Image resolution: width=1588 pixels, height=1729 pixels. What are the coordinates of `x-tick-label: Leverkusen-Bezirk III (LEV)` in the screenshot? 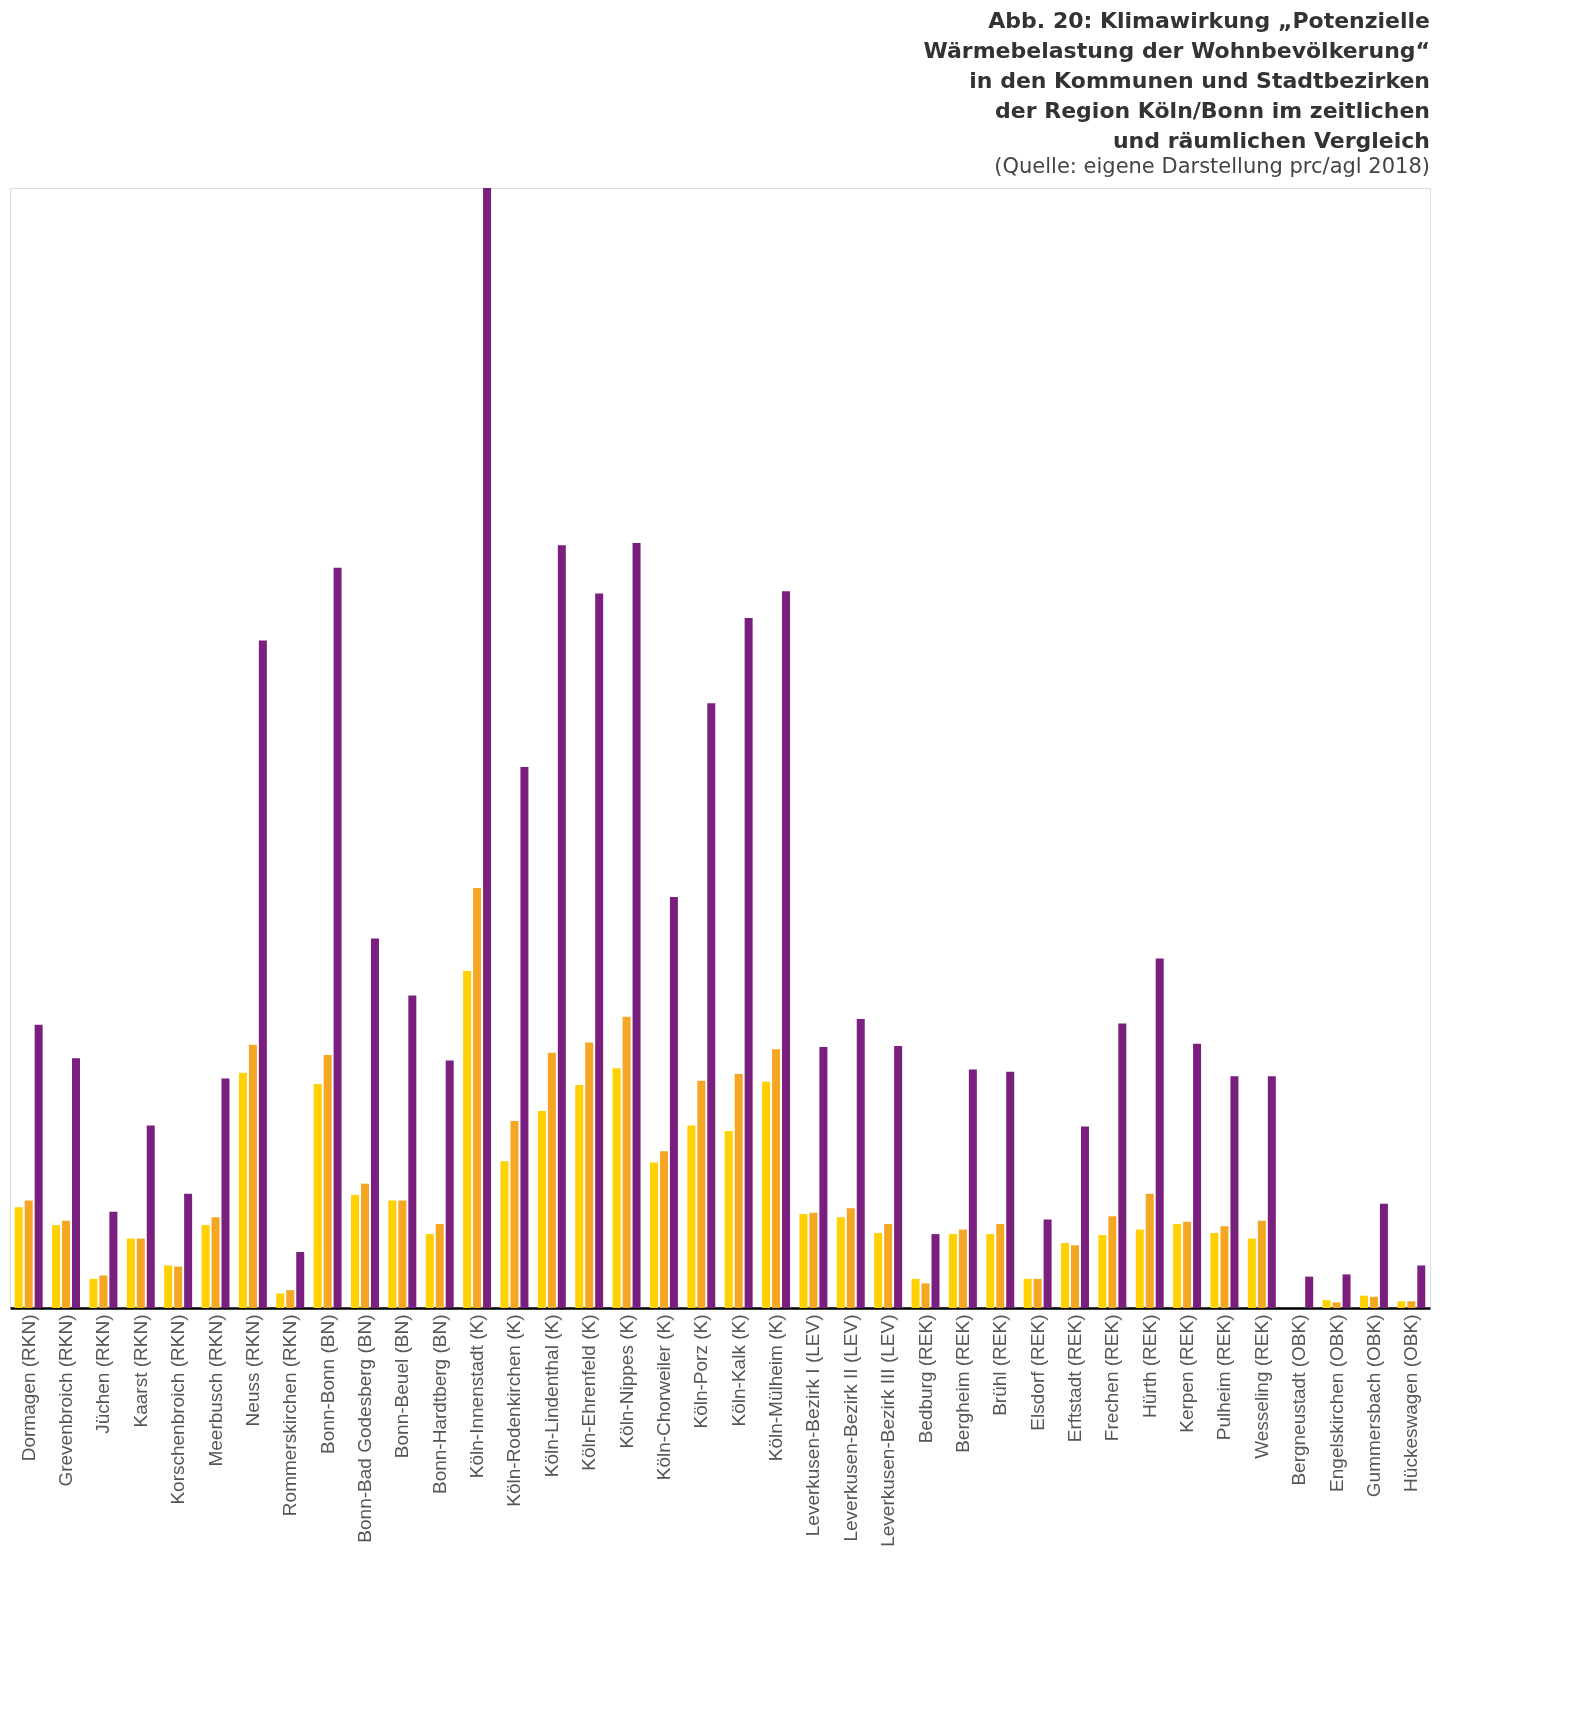 It's located at (888, 1430).